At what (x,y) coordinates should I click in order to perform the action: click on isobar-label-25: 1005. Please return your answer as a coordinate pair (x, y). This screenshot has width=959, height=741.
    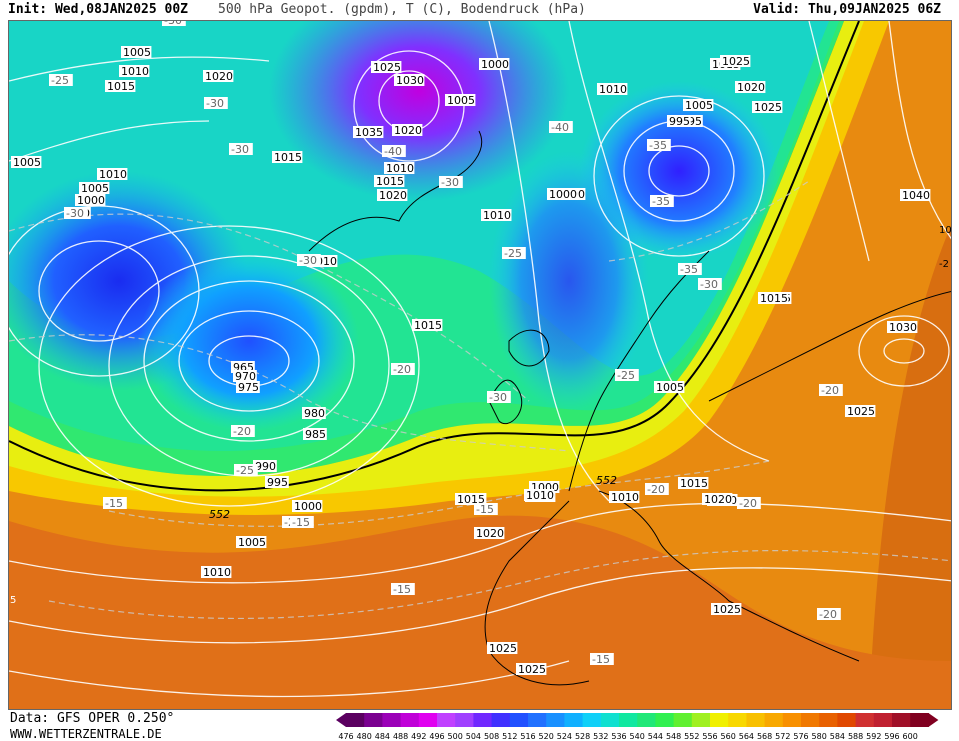
    Looking at the image, I should click on (698, 105).